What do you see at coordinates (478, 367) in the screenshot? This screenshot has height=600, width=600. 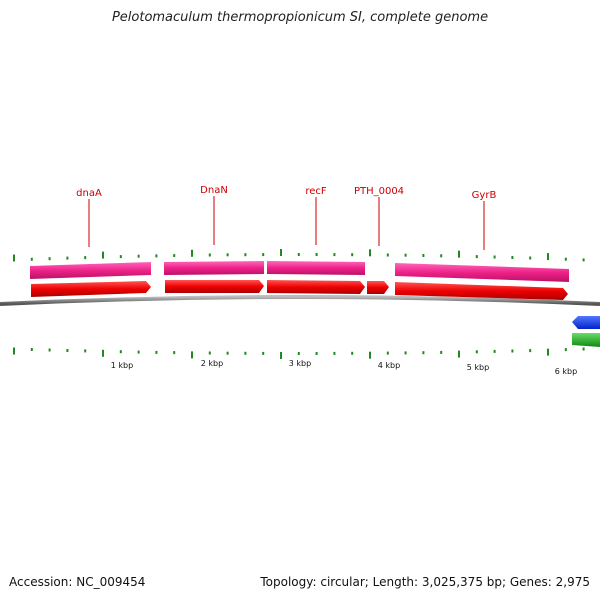 I see `ruler-label: 5 kbp` at bounding box center [478, 367].